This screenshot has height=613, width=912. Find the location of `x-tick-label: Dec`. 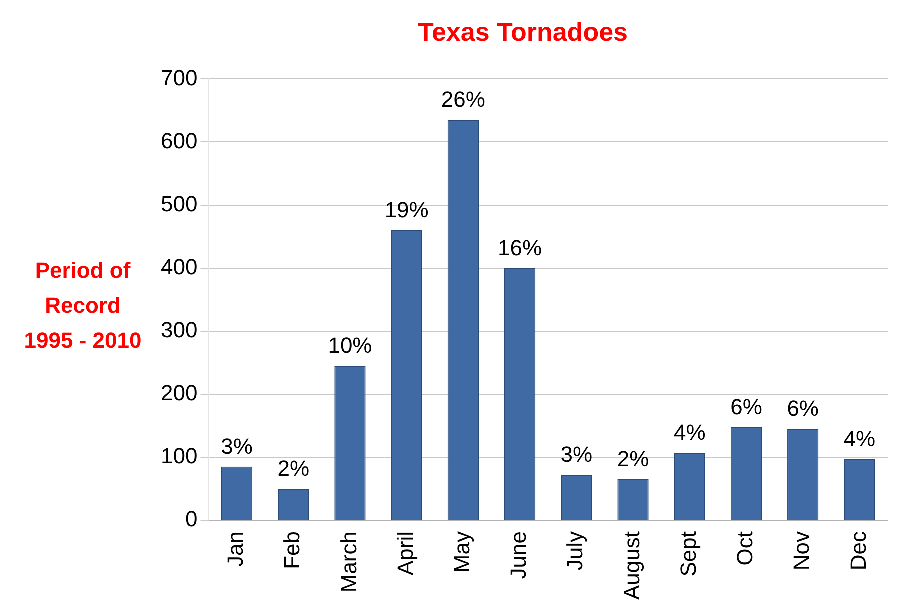

x-tick-label: Dec is located at coordinates (858, 551).